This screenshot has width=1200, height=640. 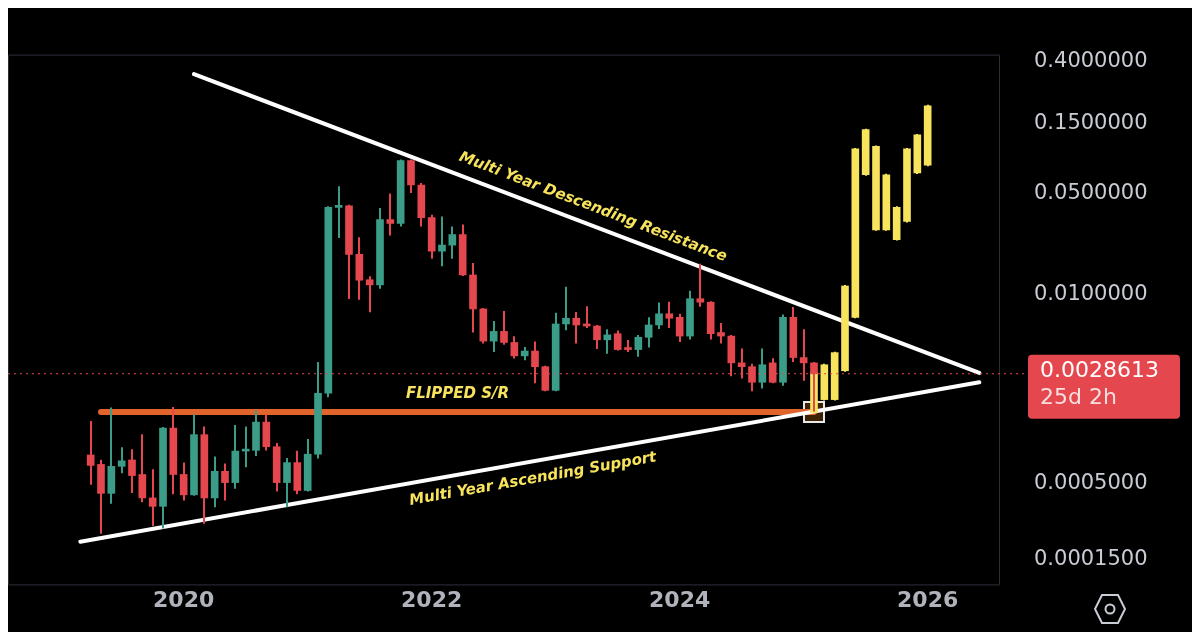 I want to click on series-label: FLIPPED S/R, so click(x=457, y=393).